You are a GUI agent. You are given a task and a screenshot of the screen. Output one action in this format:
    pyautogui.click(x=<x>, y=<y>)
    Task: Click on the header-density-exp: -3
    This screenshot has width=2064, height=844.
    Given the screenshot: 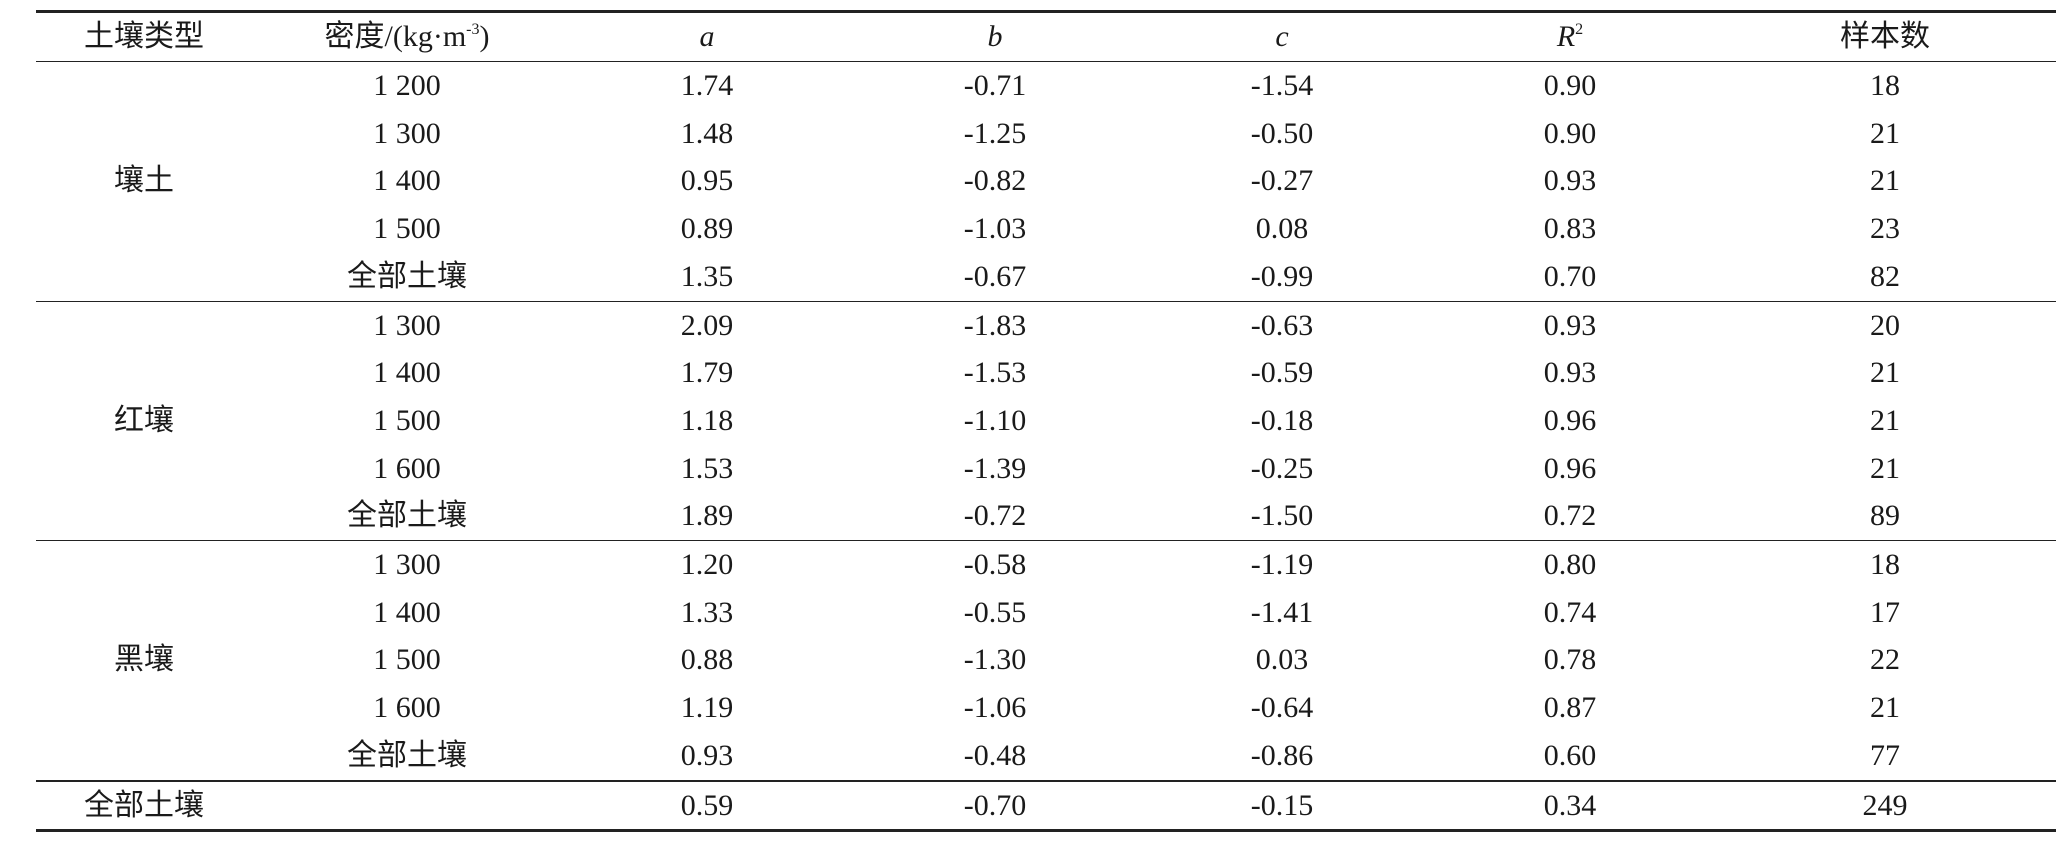 What is the action you would take?
    pyautogui.click(x=473, y=29)
    